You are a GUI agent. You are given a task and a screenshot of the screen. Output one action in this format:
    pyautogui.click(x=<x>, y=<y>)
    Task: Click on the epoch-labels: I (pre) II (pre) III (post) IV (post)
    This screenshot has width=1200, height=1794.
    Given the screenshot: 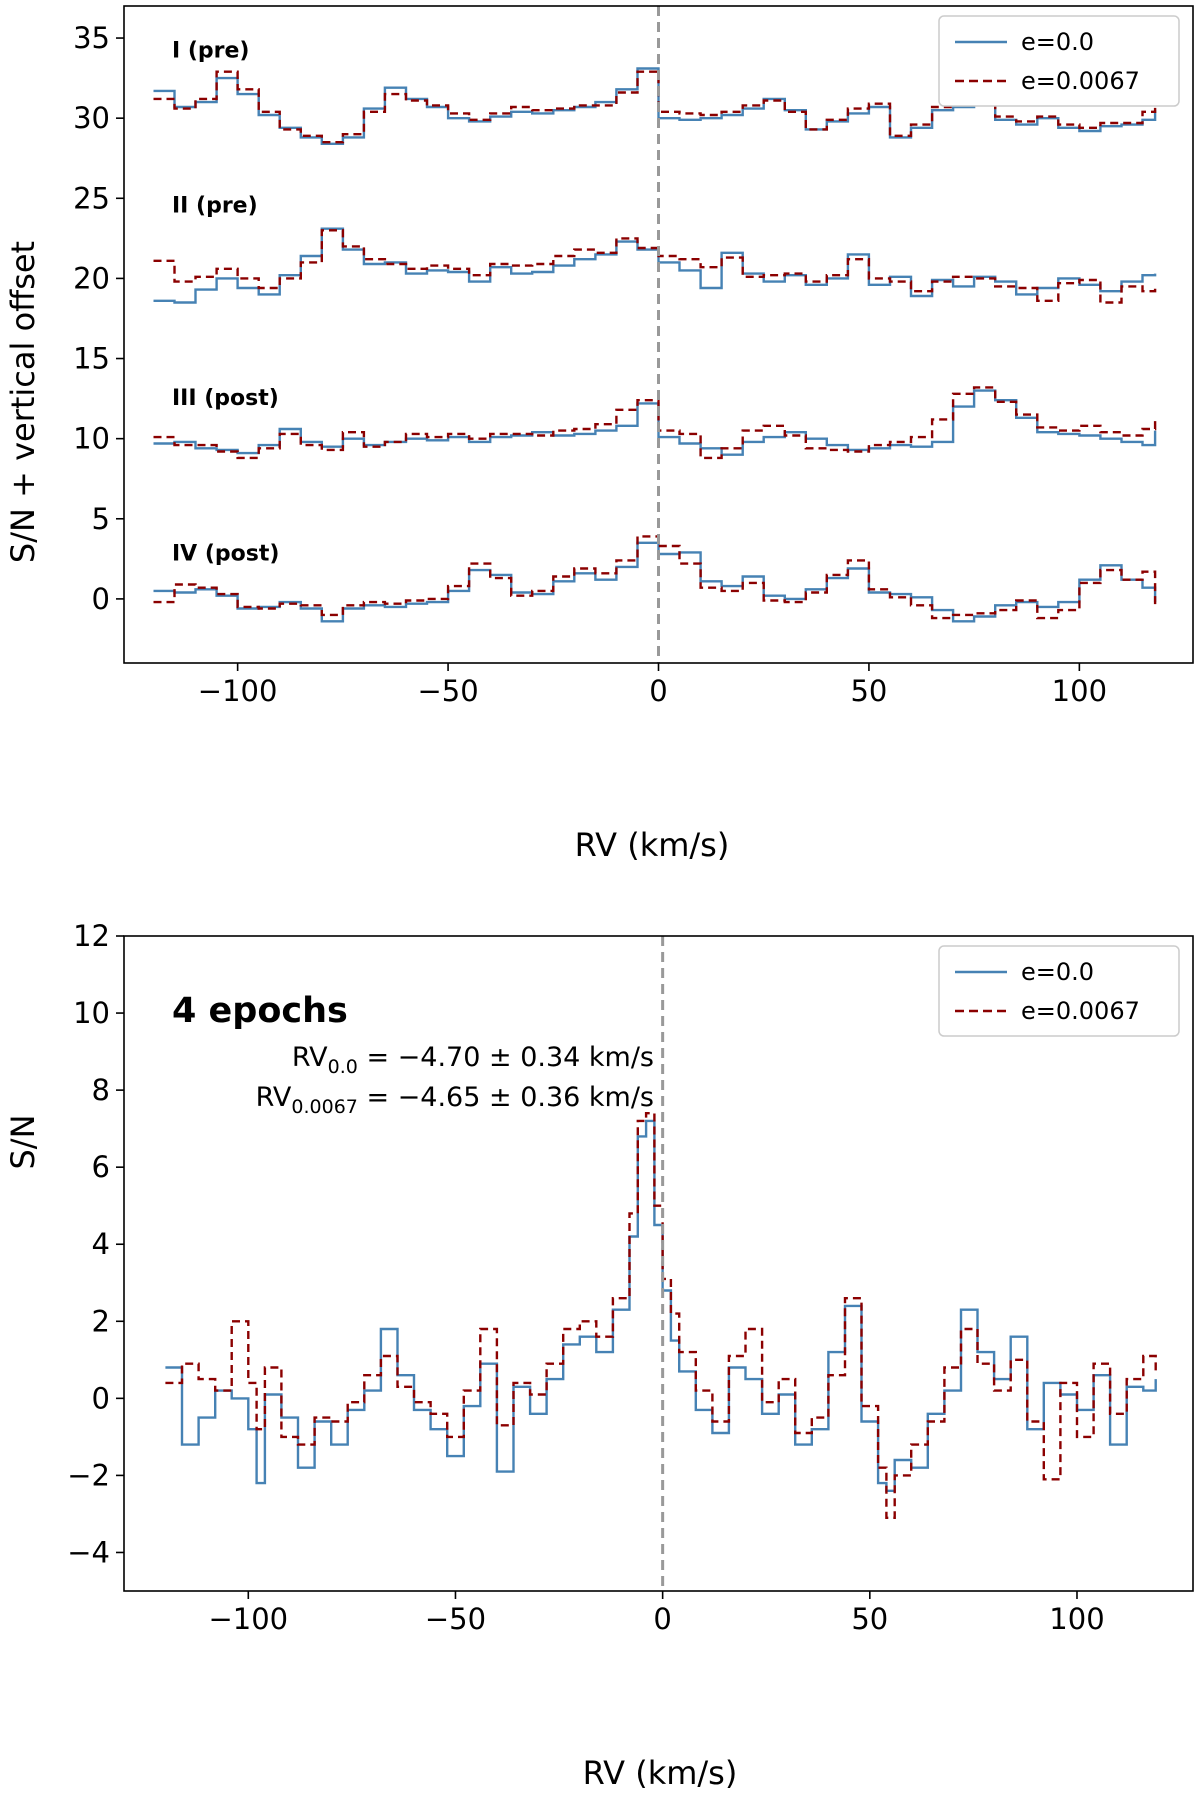 What is the action you would take?
    pyautogui.click(x=225, y=302)
    